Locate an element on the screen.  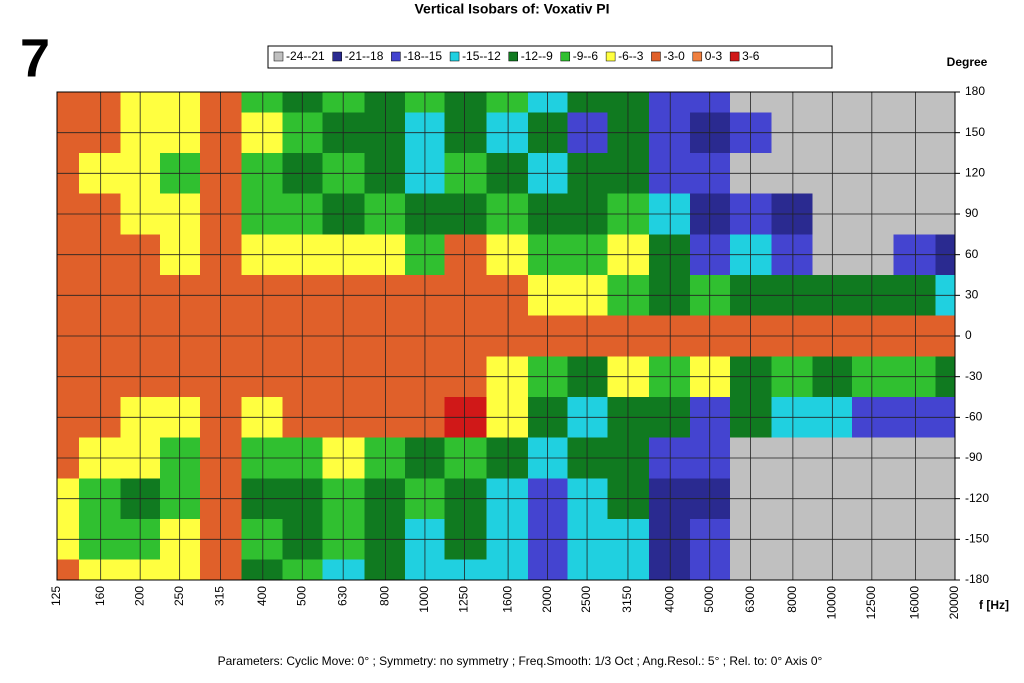
x-tick-label: 2500 is located at coordinates (586, 599).